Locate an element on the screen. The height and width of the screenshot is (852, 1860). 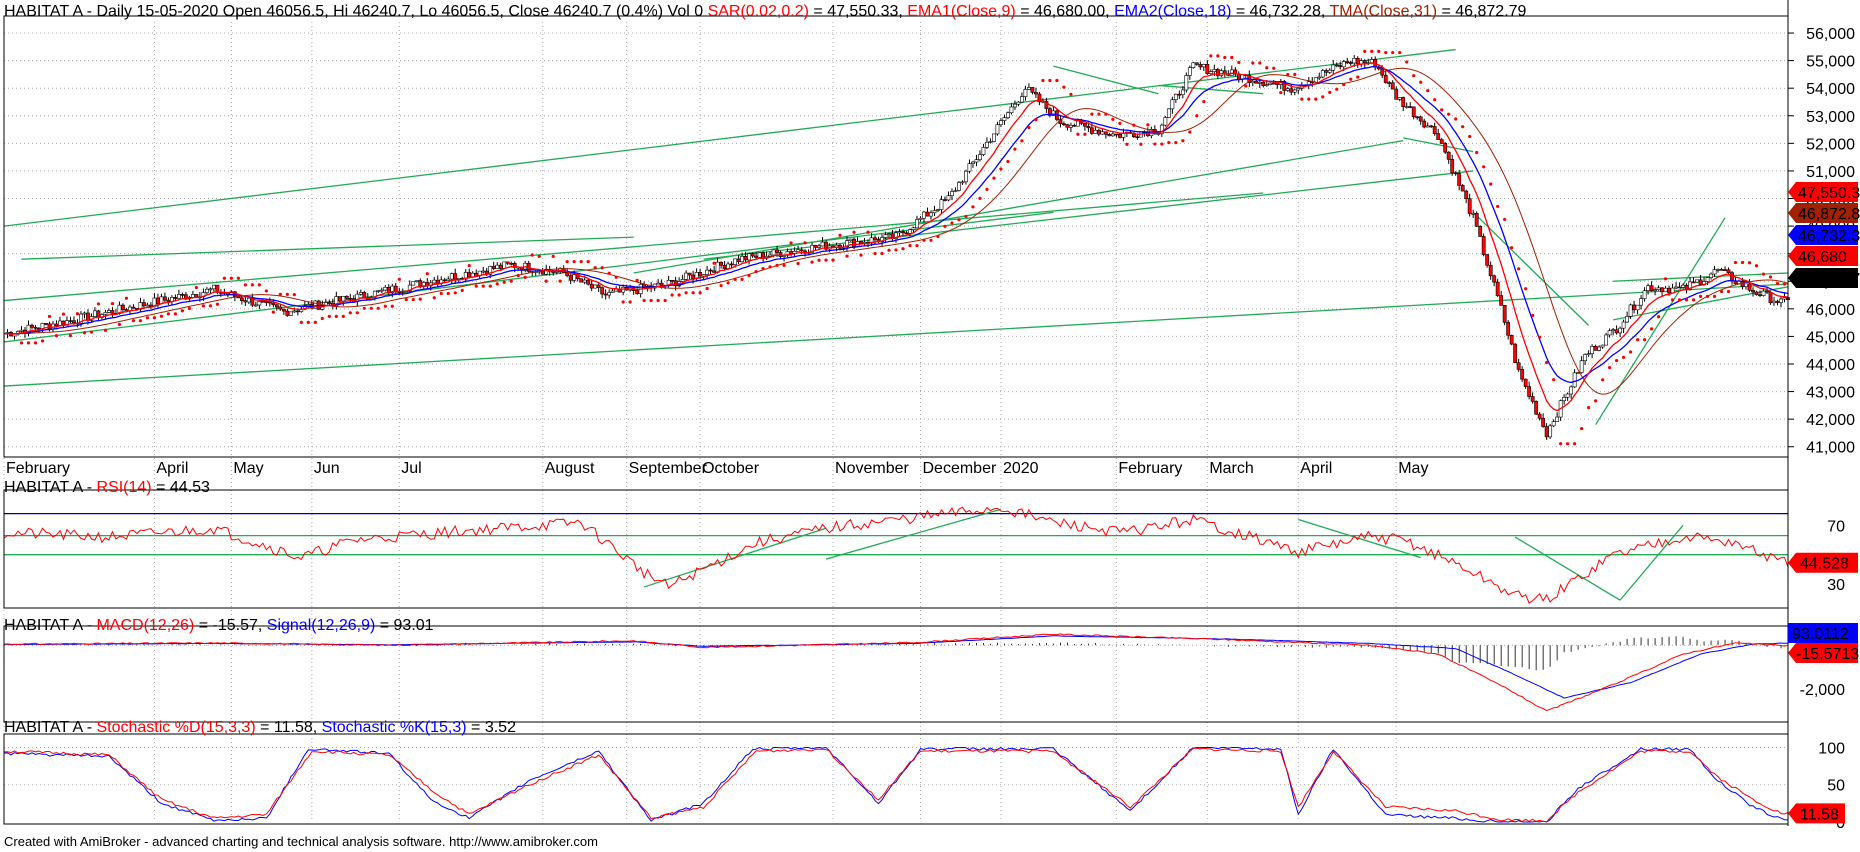
month-label: August is located at coordinates (570, 468).